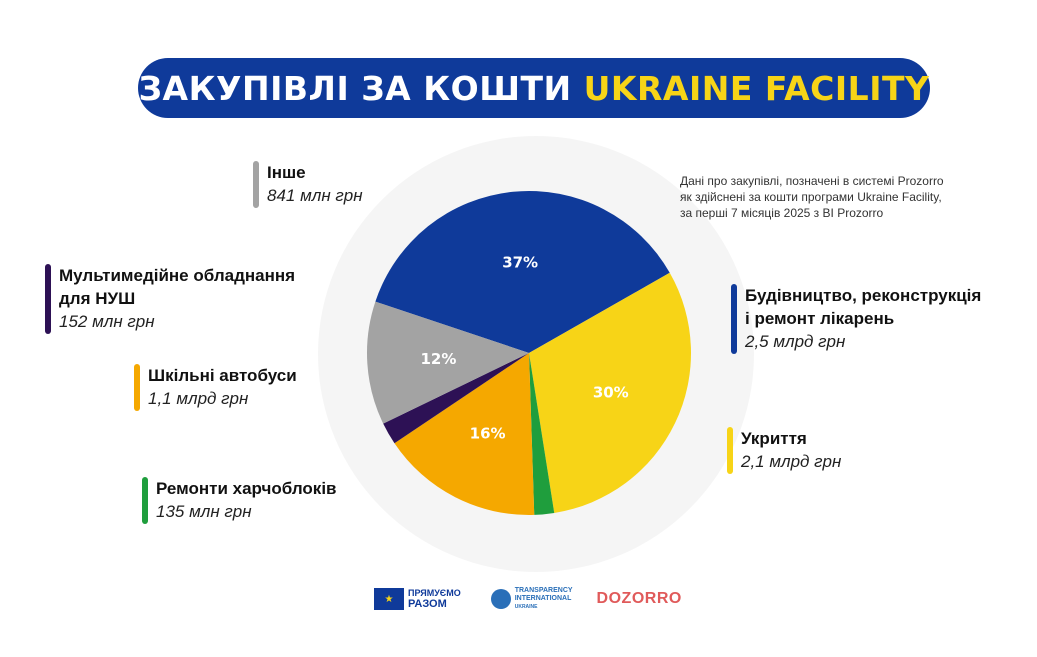 The height and width of the screenshot is (657, 1037). What do you see at coordinates (239, 500) in the screenshot?
I see `legend-label-canteens: Ремонти харчоблоків 135 млн грн` at bounding box center [239, 500].